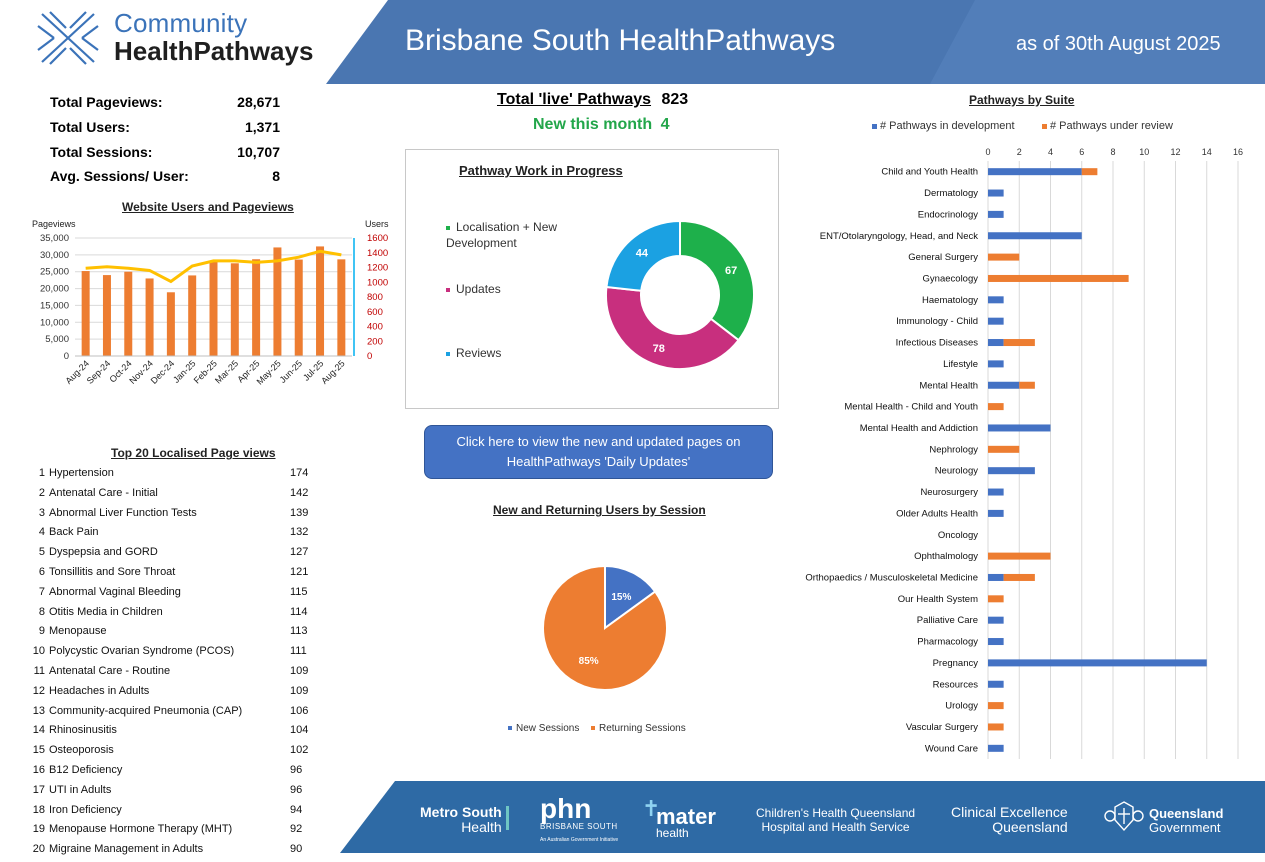  I want to click on top20-name: UTI in Adults, so click(80, 789).